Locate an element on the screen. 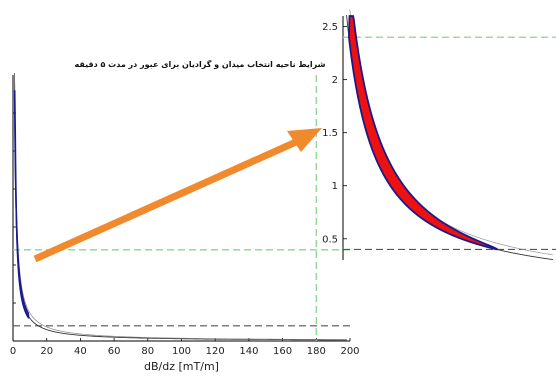 The width and height of the screenshot is (556, 377). arrow-head is located at coordinates (304, 140).